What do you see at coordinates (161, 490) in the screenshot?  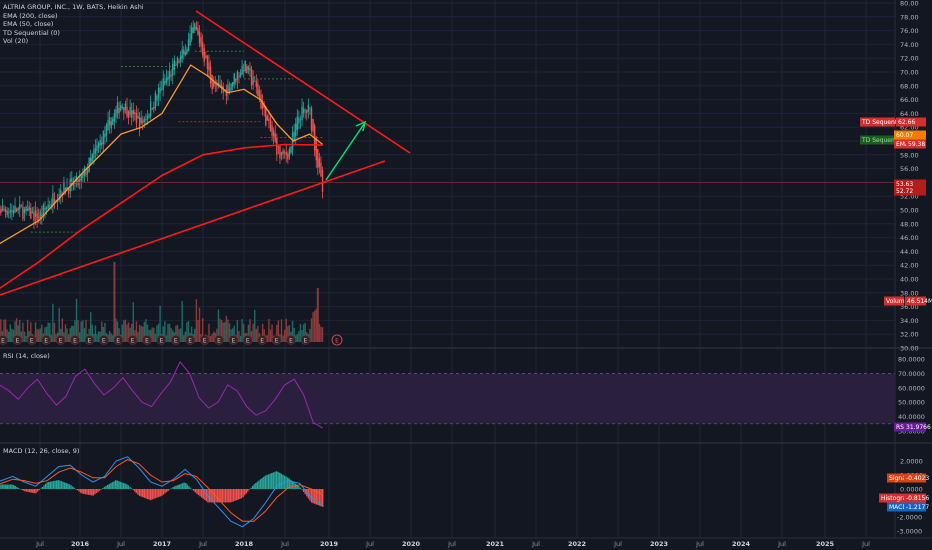 I see `signal-line` at bounding box center [161, 490].